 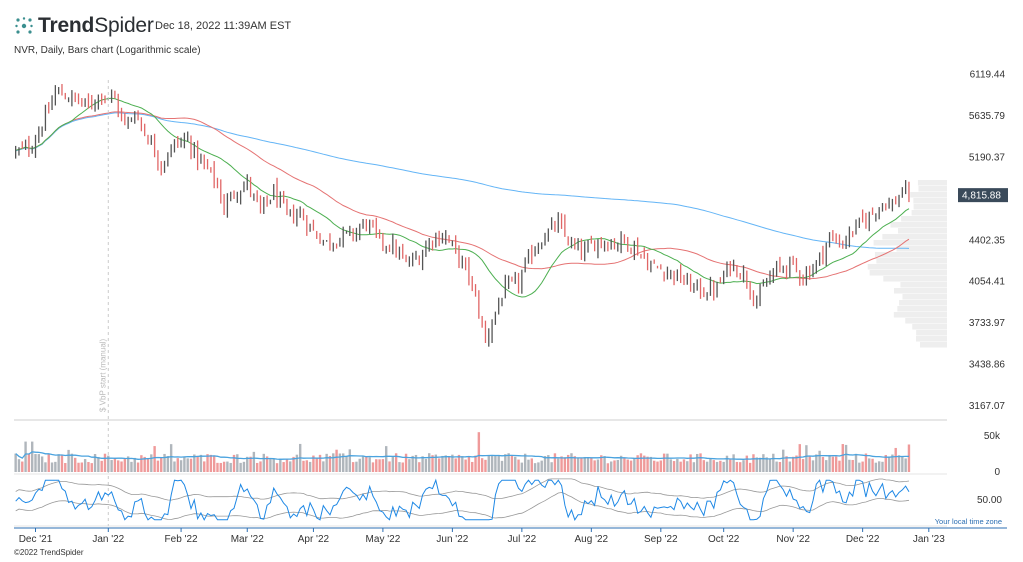 I want to click on copyright-footer: ©2022 TrendSpider, so click(x=49, y=552).